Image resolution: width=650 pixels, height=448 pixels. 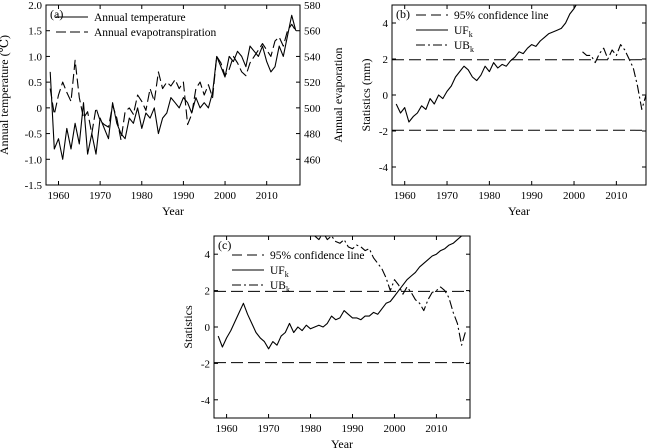 I want to click on y2-tick-label: 540, so click(x=312, y=57).